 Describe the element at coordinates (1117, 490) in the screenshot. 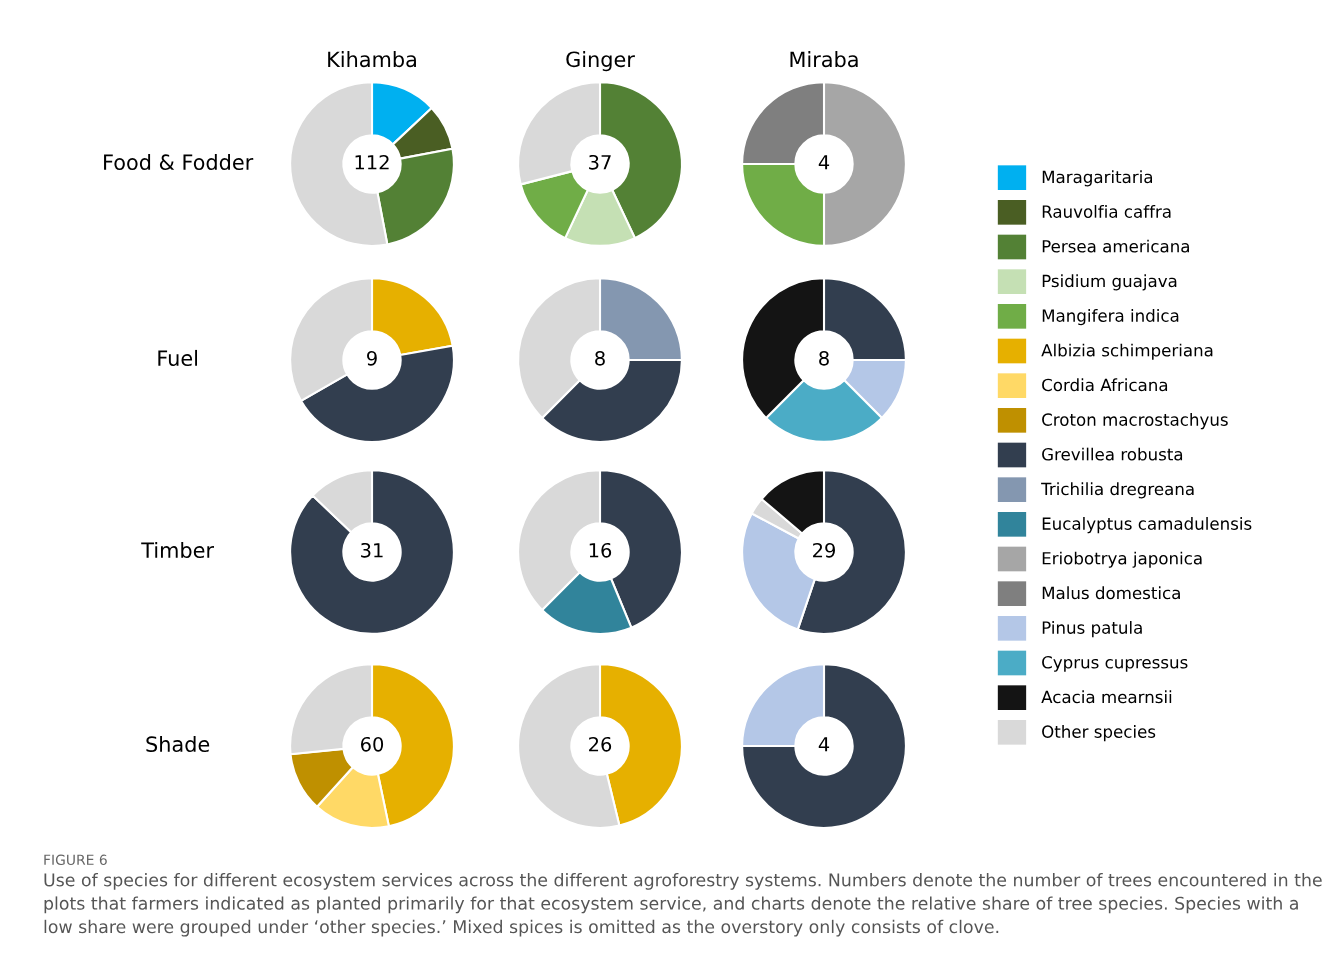

I see `category-label: Trichilia dregreana` at that location.